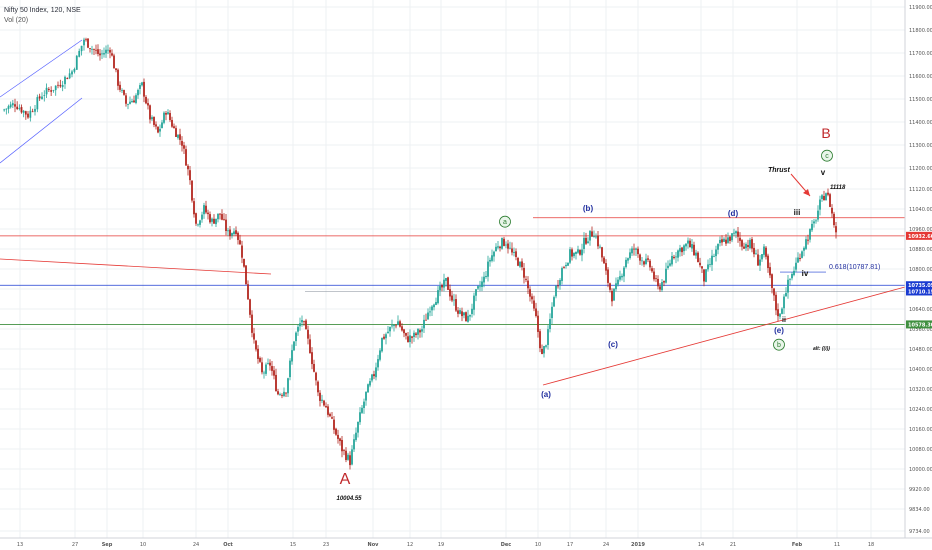 The width and height of the screenshot is (932, 550). What do you see at coordinates (41, 68) in the screenshot?
I see `channel-upper` at bounding box center [41, 68].